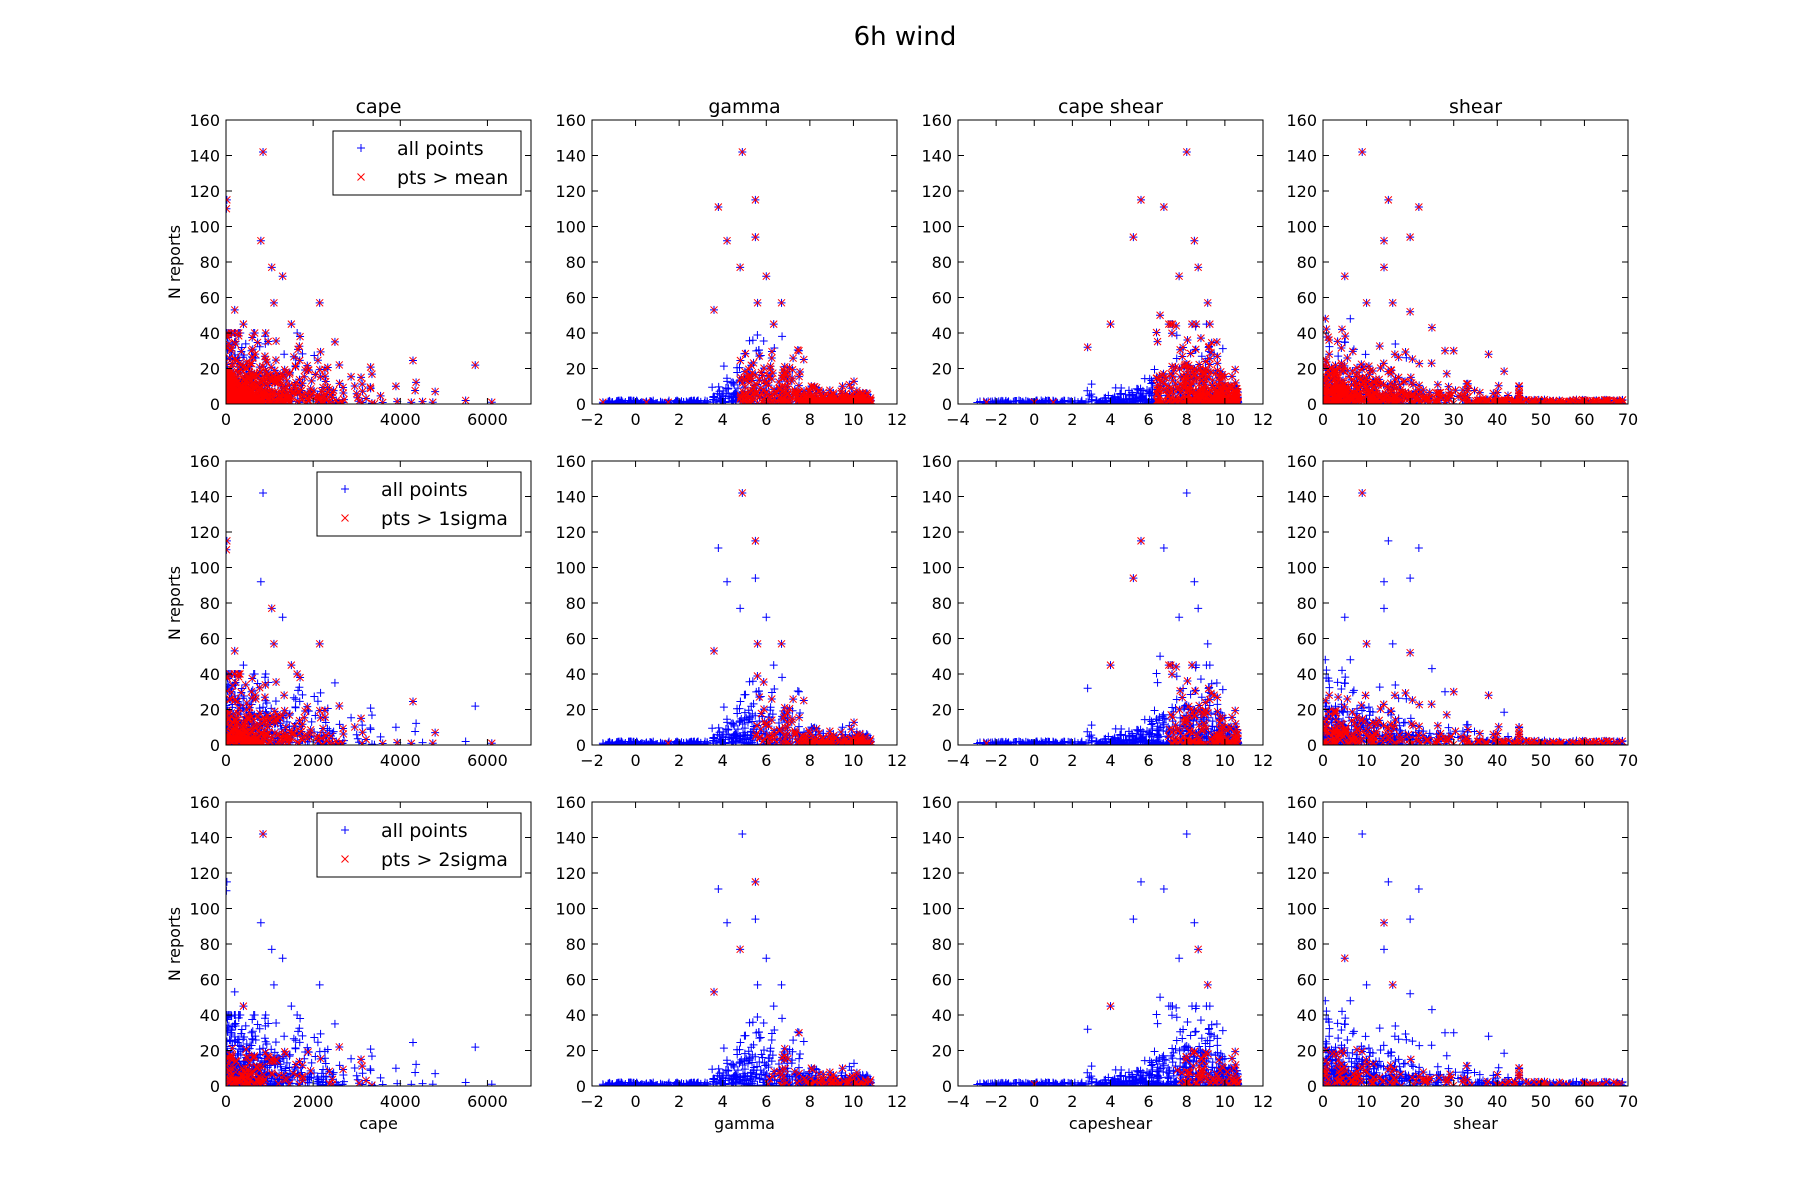 This screenshot has width=1800, height=1204. I want to click on column-title: gamma, so click(744, 107).